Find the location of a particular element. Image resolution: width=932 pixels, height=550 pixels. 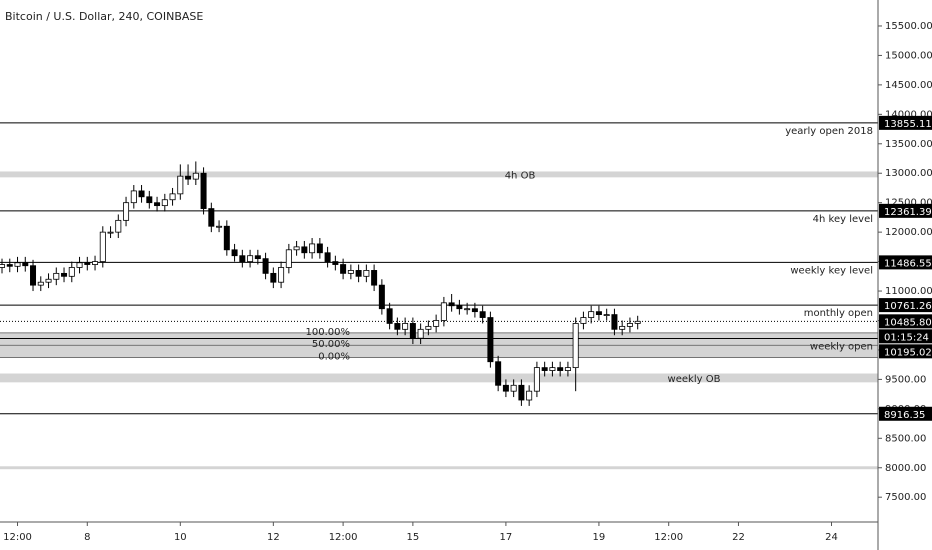

price-label: 10195.02 is located at coordinates (908, 352).